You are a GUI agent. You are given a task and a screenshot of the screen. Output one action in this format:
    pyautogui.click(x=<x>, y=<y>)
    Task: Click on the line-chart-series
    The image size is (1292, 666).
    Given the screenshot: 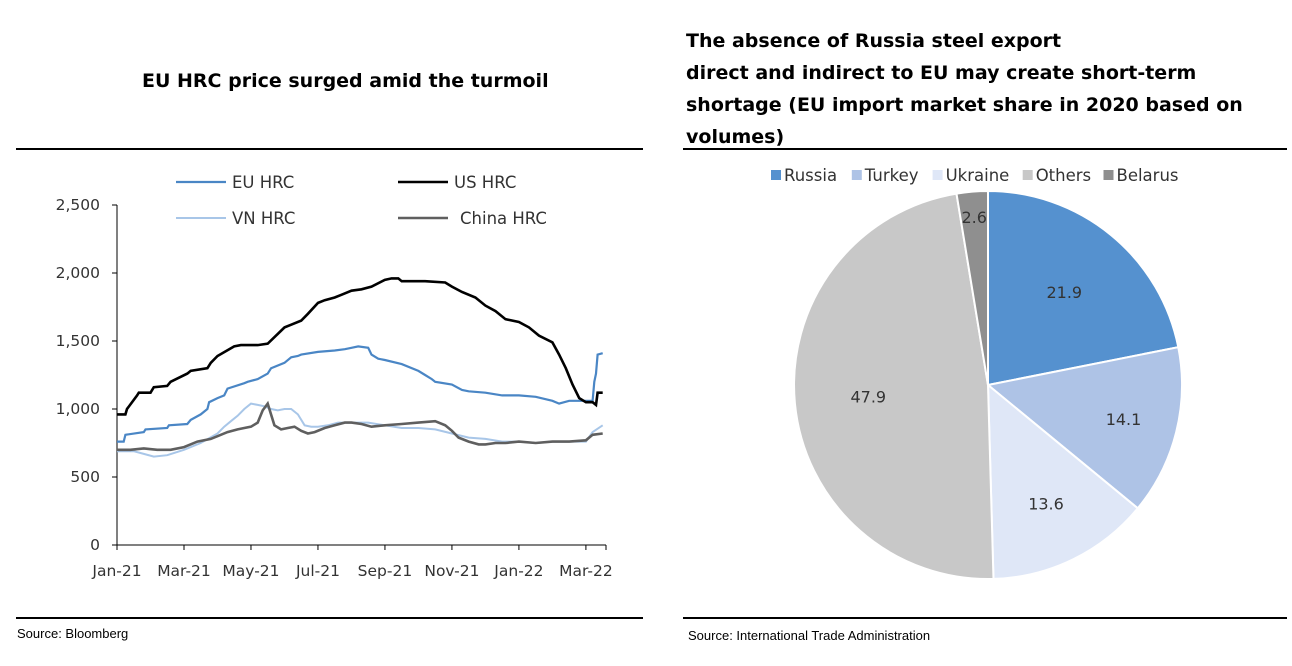 What is the action you would take?
    pyautogui.click(x=360, y=367)
    